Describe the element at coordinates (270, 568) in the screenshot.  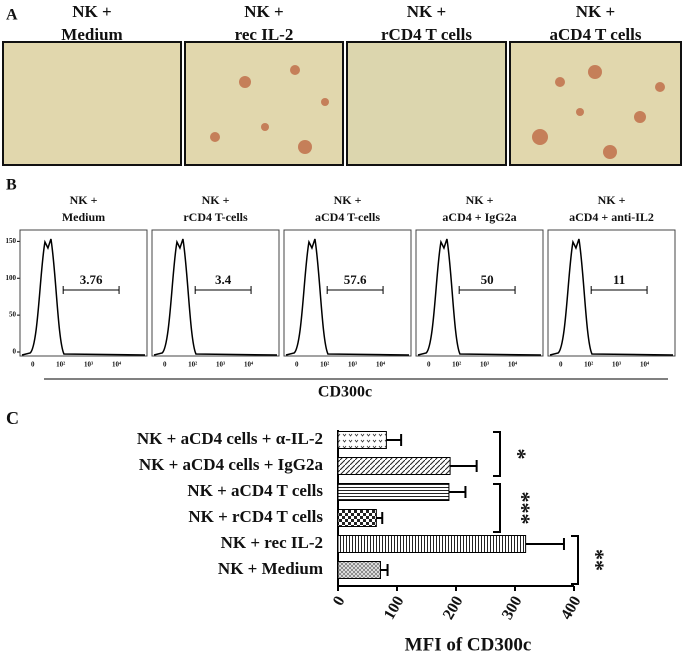
I see `category-label: NK + Medium` at that location.